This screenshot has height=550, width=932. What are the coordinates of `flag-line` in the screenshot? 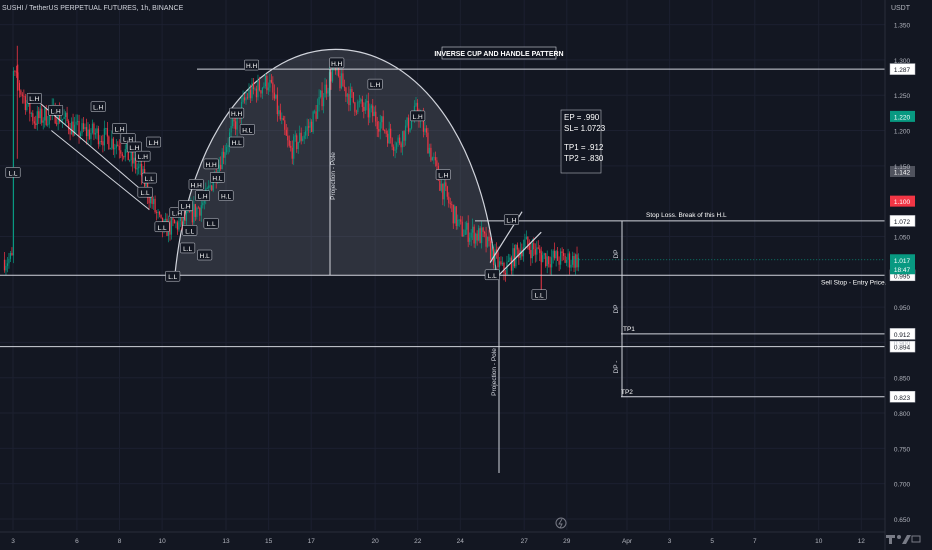 It's located at (520, 253).